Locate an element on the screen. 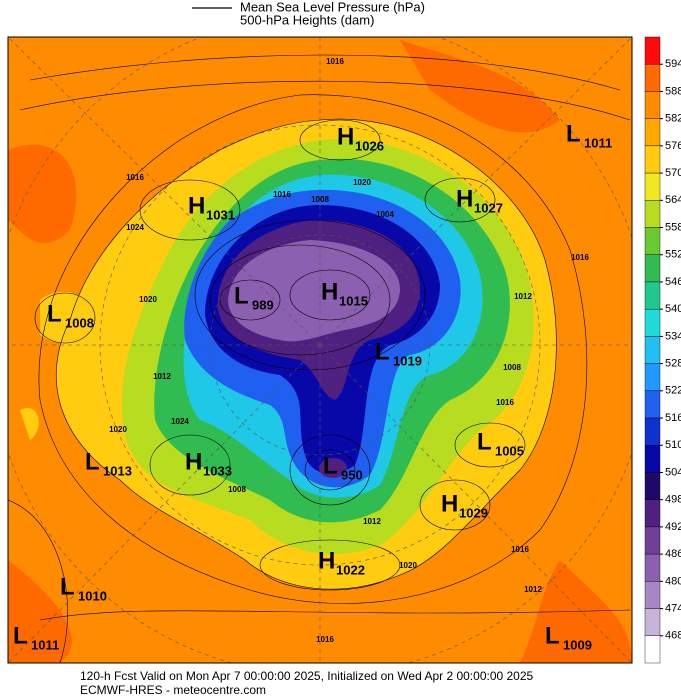 Image resolution: width=681 pixels, height=700 pixels. colorbar-tick-label: 486 is located at coordinates (673, 554).